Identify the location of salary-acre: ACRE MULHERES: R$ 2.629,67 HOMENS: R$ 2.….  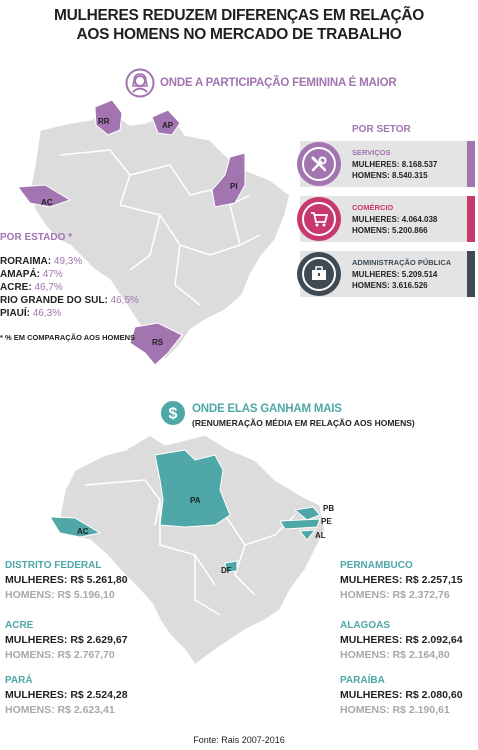
(66, 640).